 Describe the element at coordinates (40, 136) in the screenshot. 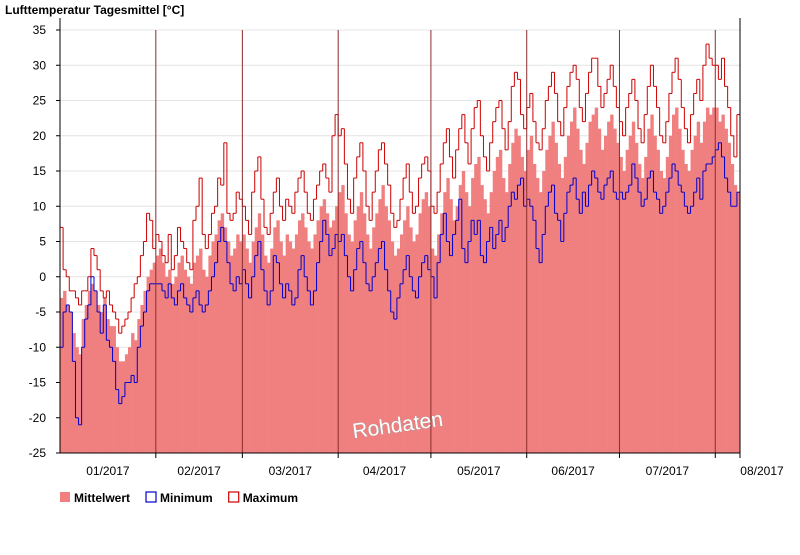

I see `y-tick-label: 20` at that location.